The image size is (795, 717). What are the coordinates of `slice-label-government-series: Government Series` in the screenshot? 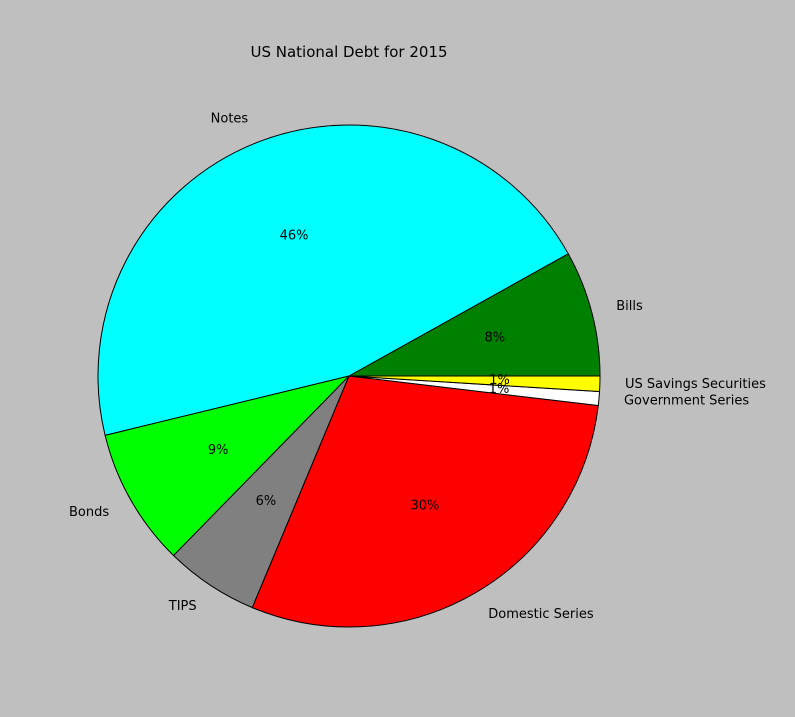 It's located at (686, 400).